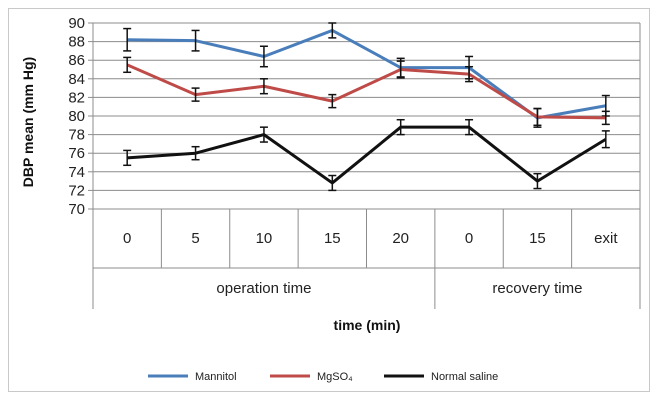 The width and height of the screenshot is (659, 399). I want to click on x-group-label: operation time, so click(263, 288).